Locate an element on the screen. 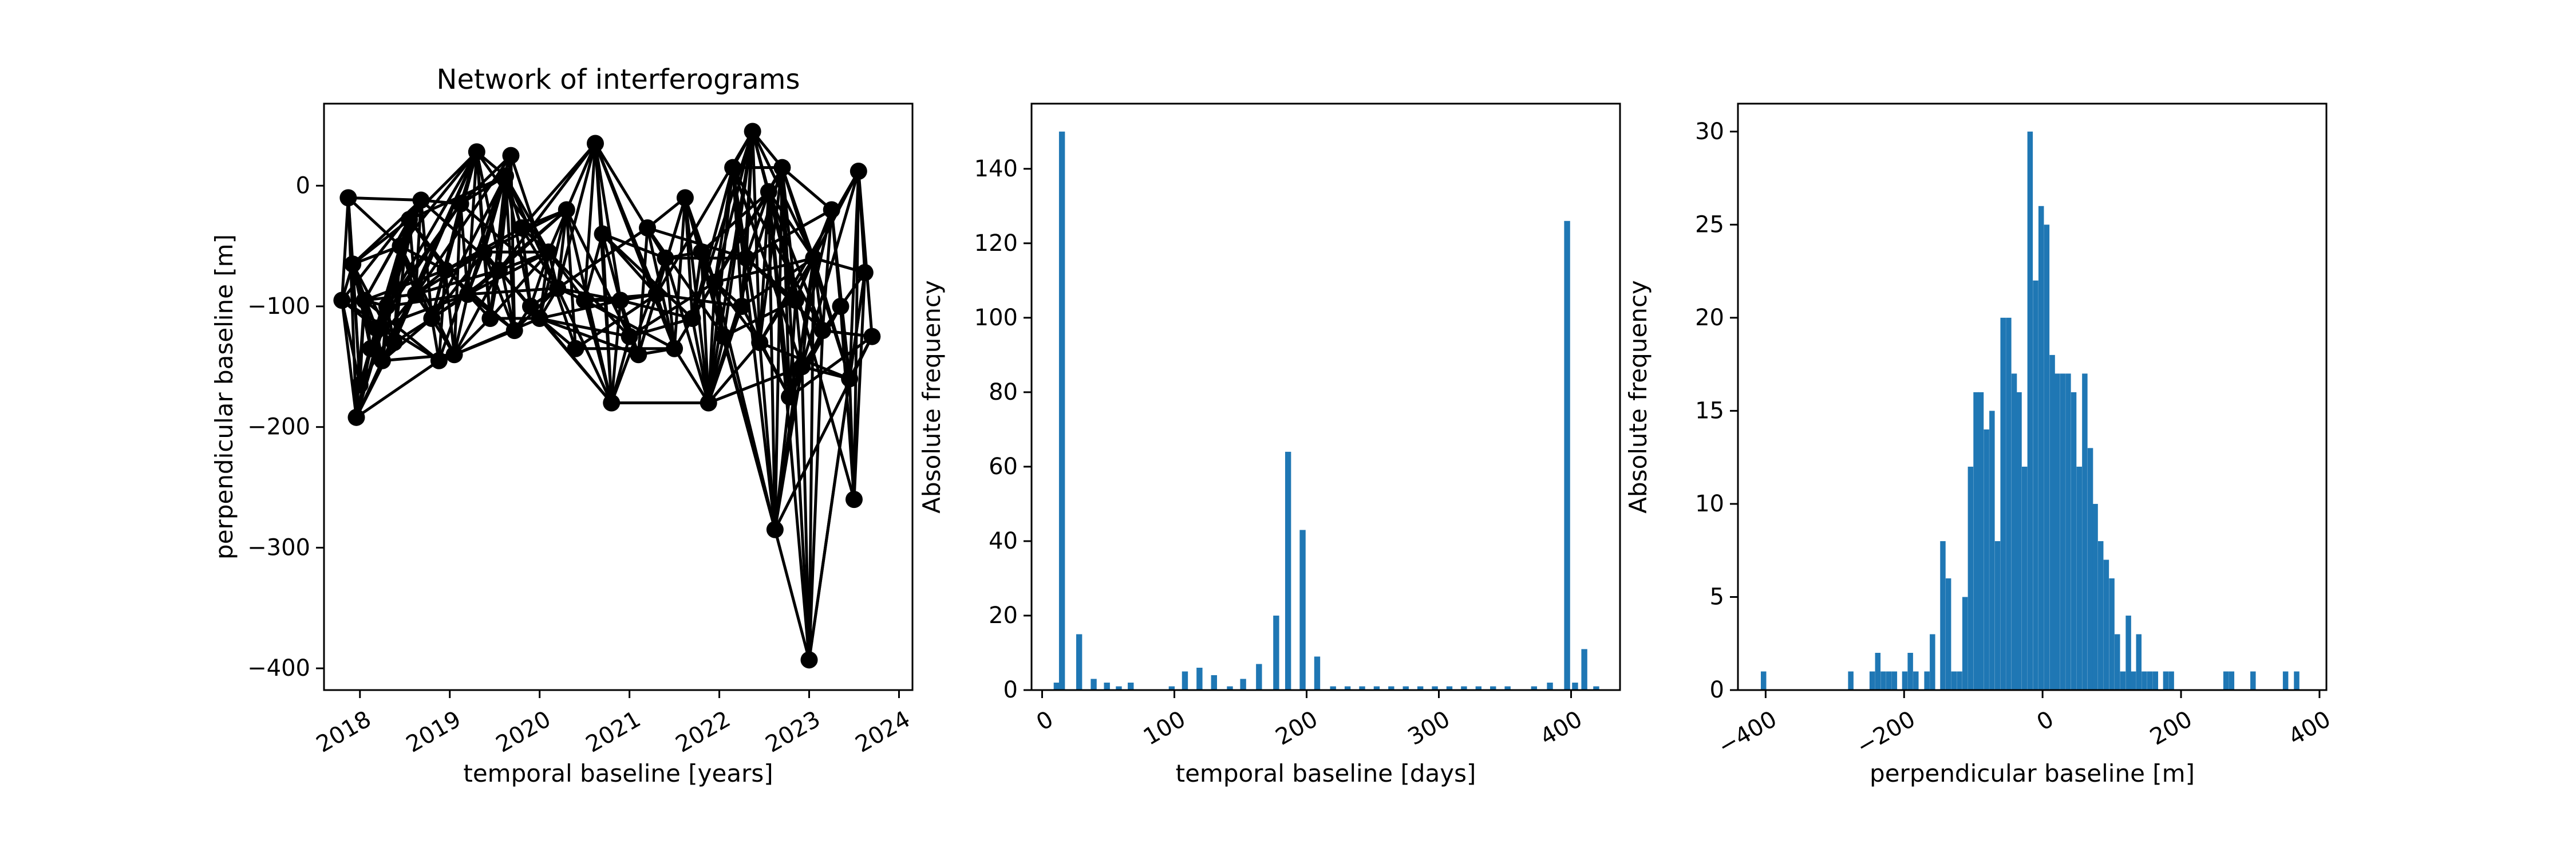  chart-title: Network of interferograms is located at coordinates (618, 80).